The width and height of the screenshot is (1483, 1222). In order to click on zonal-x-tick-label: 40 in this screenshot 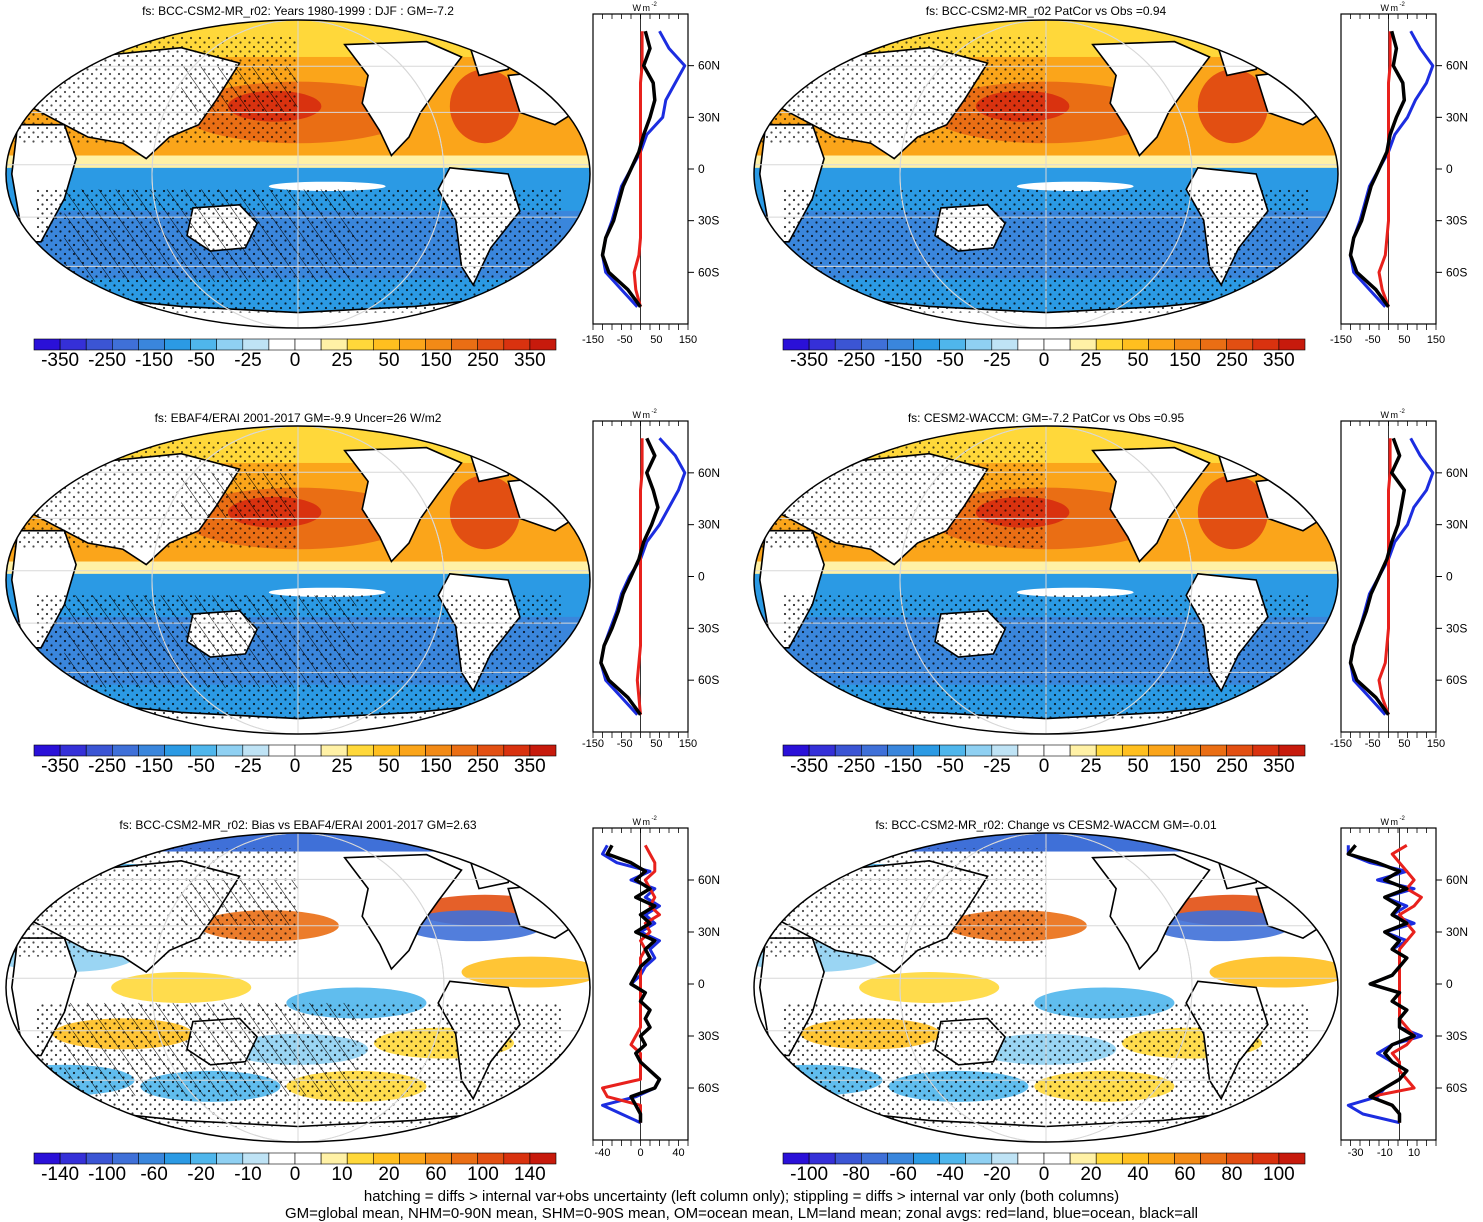, I will do `click(678, 1153)`.